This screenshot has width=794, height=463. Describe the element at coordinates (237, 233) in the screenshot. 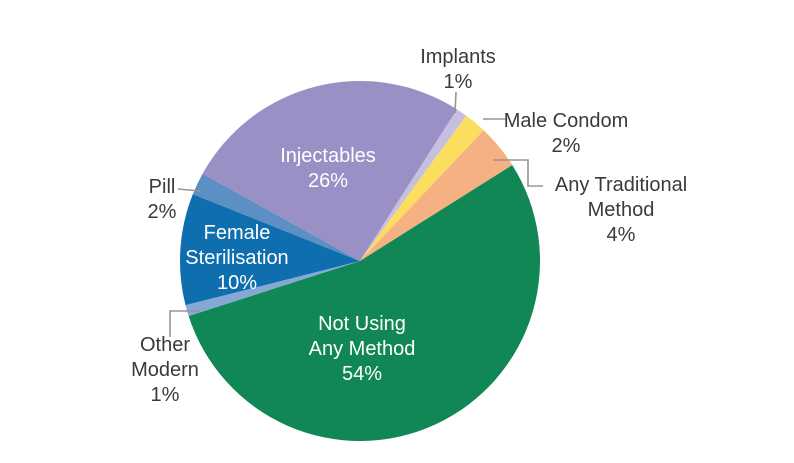

I see `pie-label-line: Female` at that location.